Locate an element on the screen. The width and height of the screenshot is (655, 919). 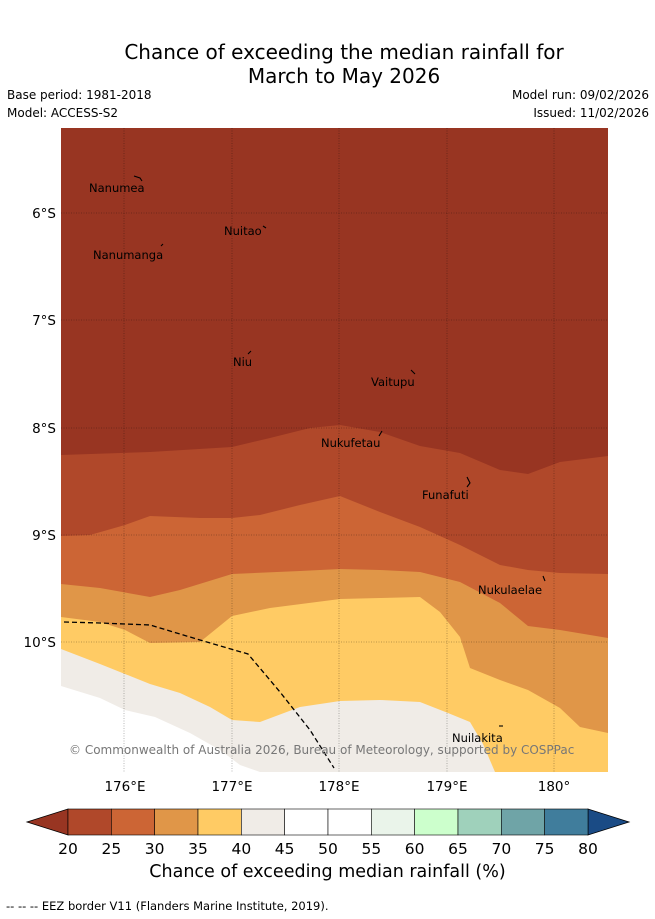
x-axis-ticks: 176°E 177°E 178°E 179°E 180° is located at coordinates (337, 787).